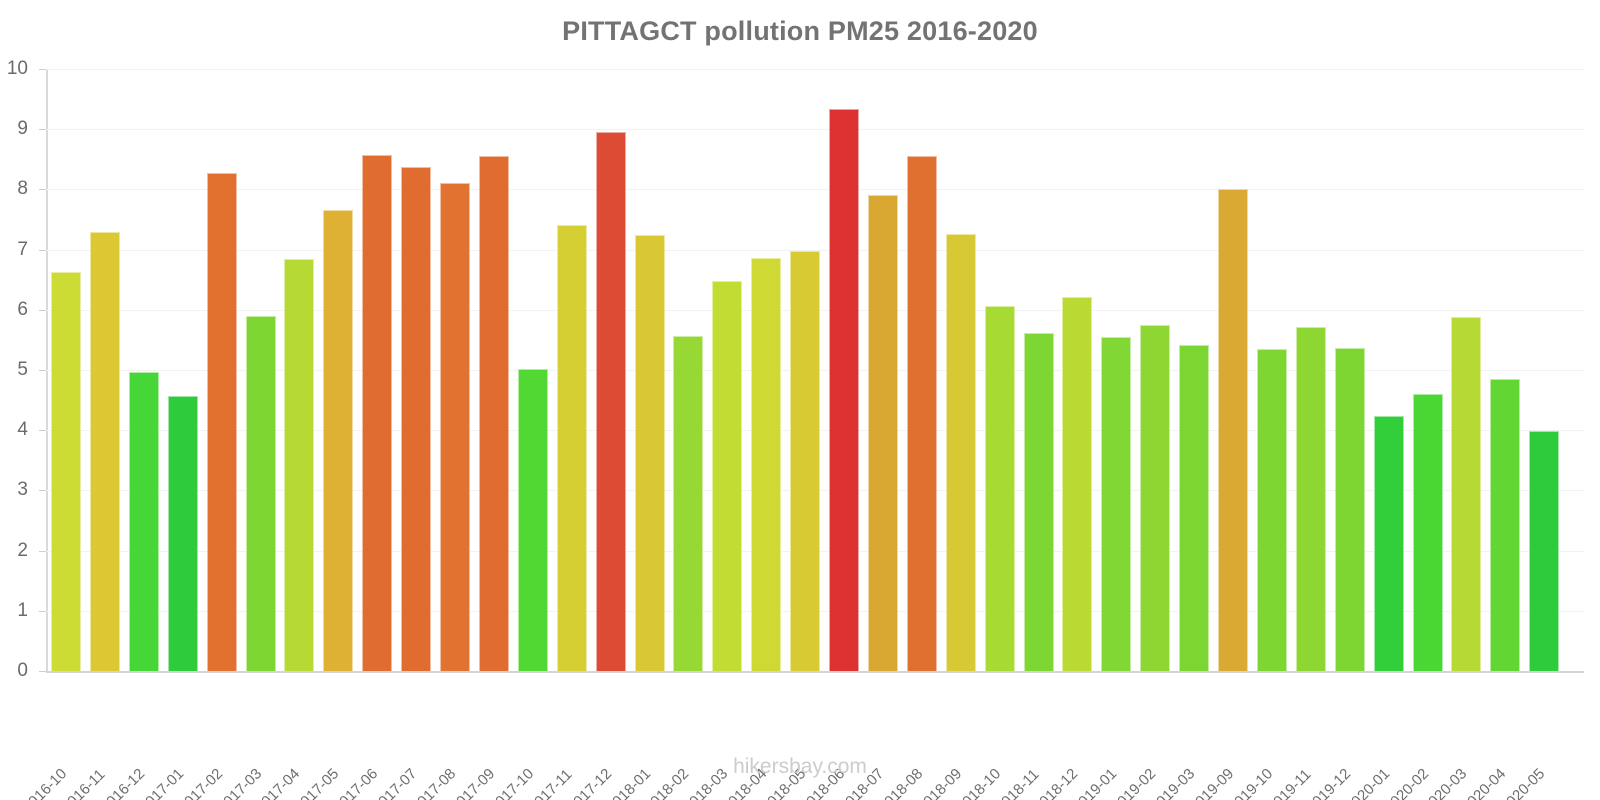 The height and width of the screenshot is (800, 1600). I want to click on y-tick-label: 5, so click(22, 369).